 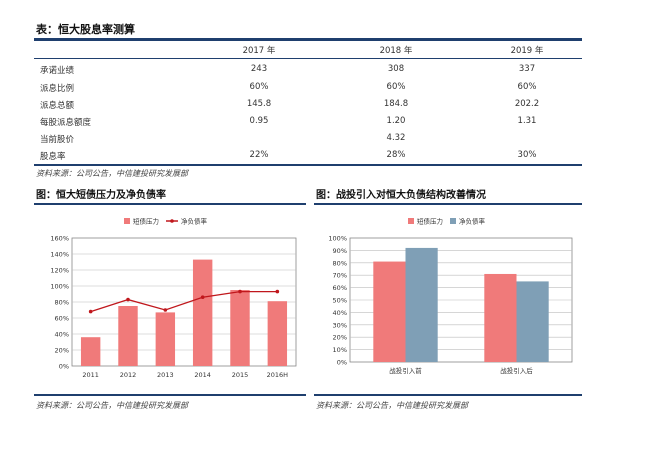 What do you see at coordinates (396, 69) in the screenshot?
I see `table-cell: 308` at bounding box center [396, 69].